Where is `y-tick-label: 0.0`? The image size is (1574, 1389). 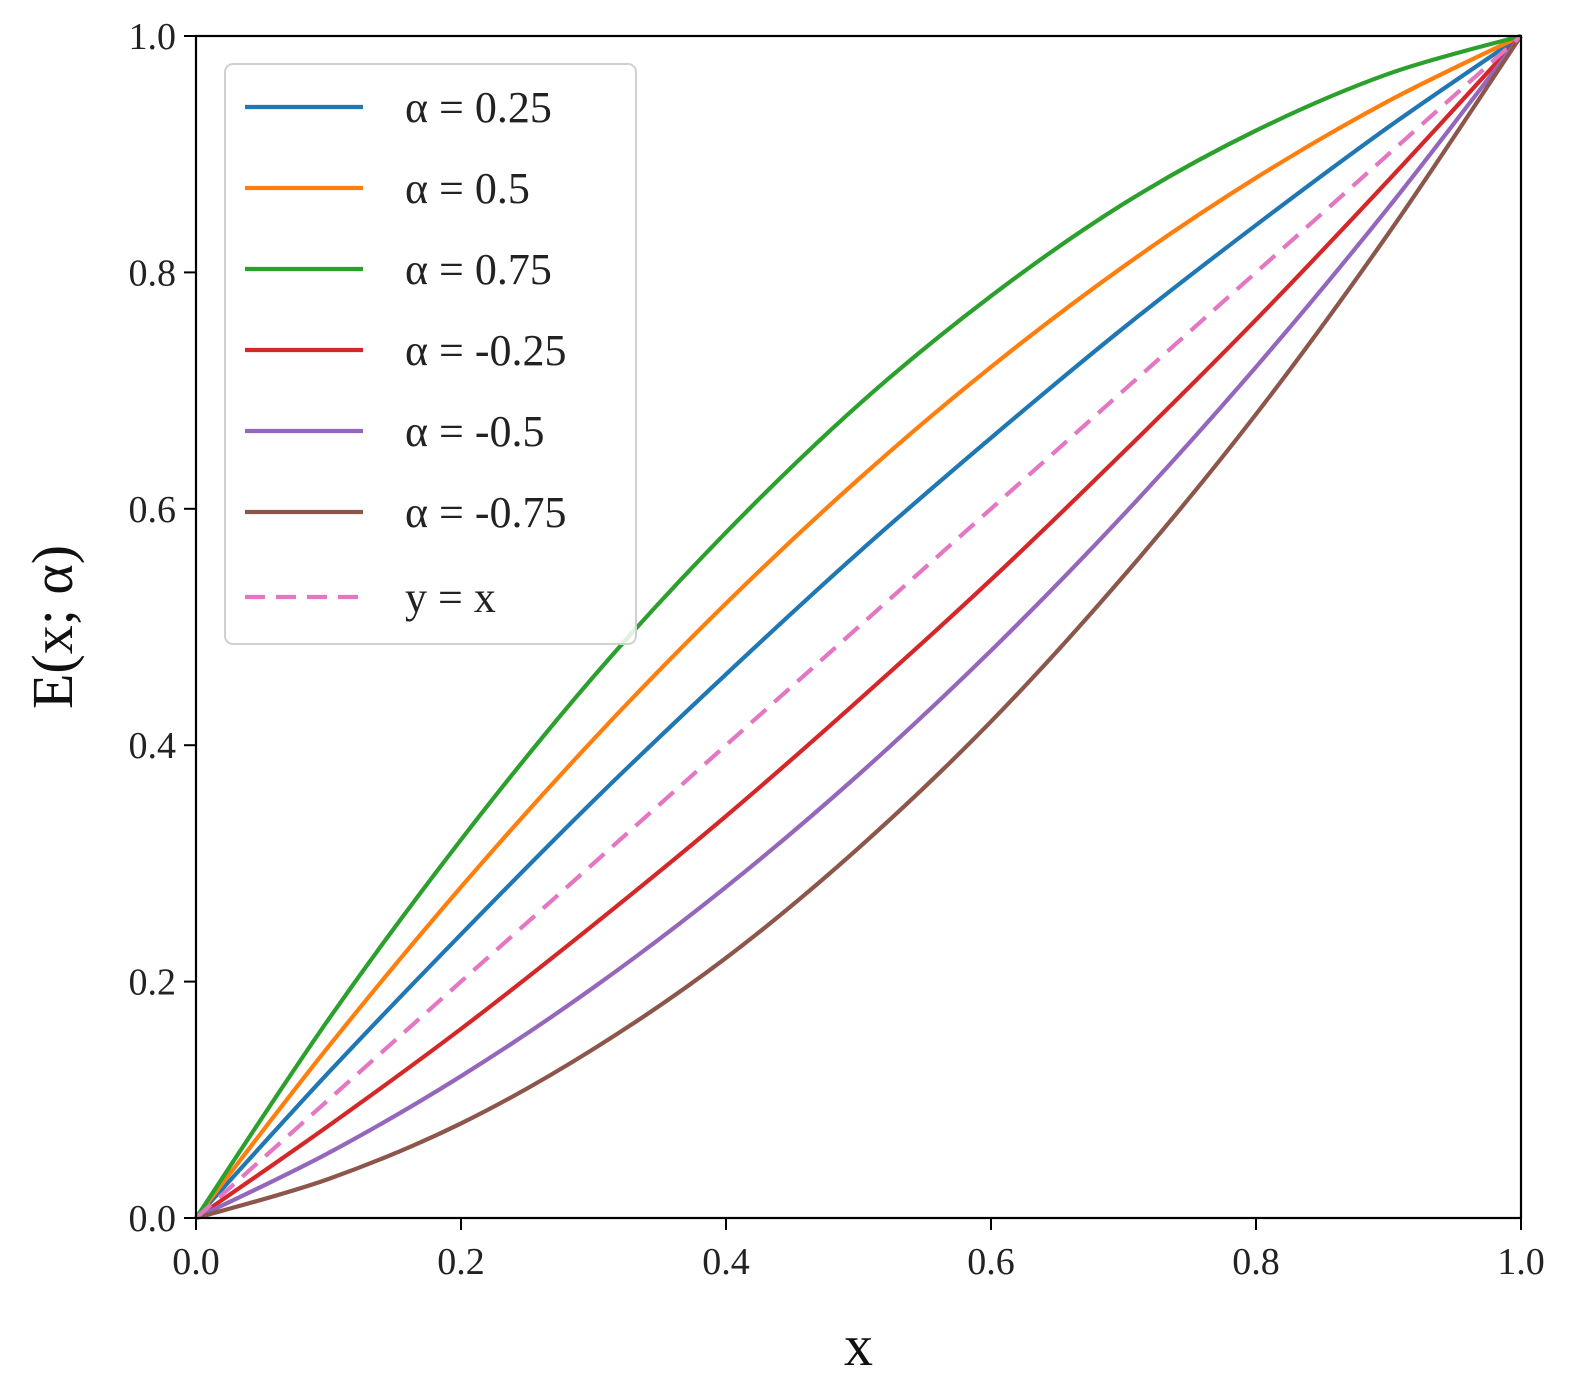 y-tick-label: 0.0 is located at coordinates (153, 1219).